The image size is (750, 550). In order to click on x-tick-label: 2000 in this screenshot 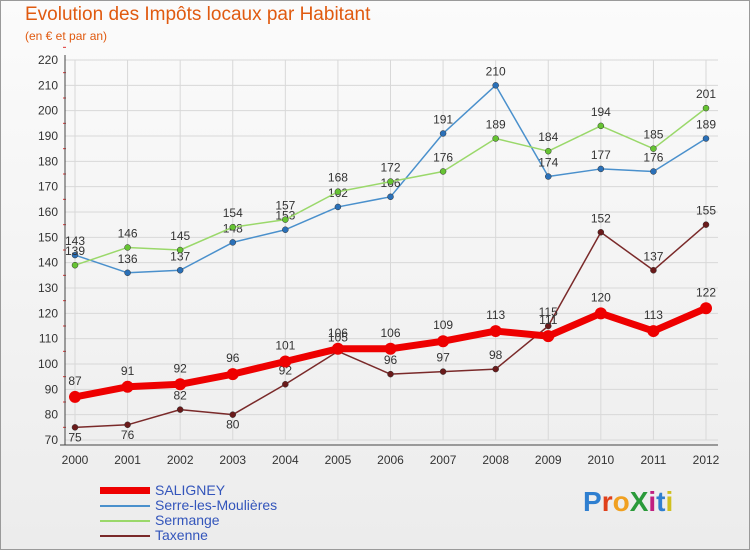, I will do `click(75, 460)`.